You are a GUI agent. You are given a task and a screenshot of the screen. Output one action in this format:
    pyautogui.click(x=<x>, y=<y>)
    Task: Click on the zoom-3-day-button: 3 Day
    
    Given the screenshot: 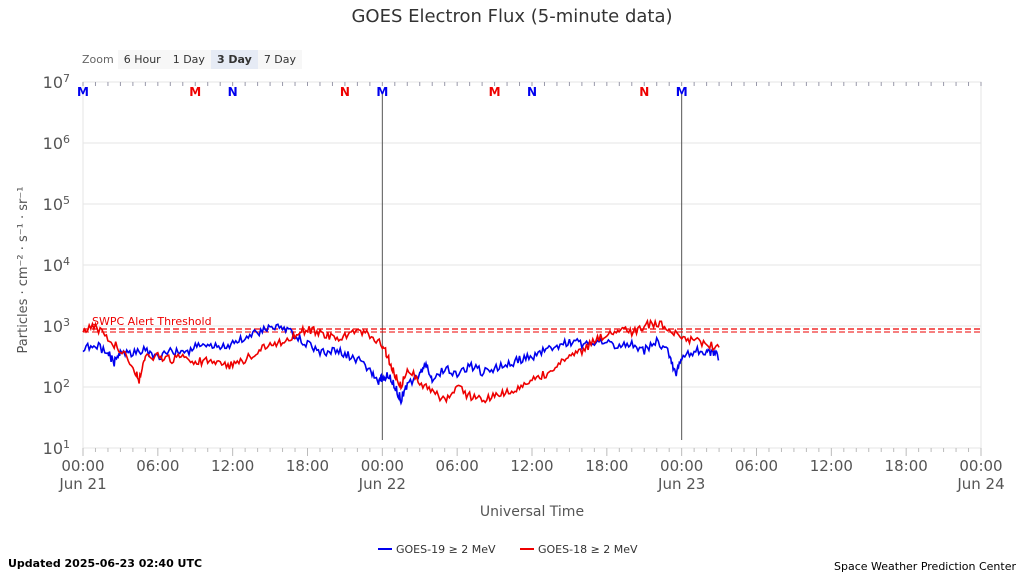 What is the action you would take?
    pyautogui.click(x=234, y=59)
    